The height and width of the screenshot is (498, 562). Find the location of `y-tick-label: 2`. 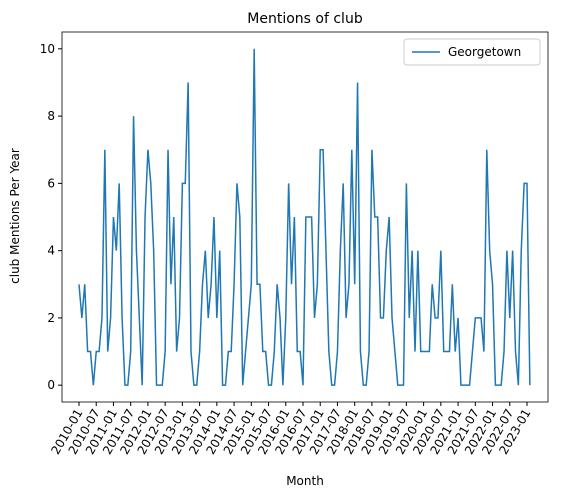

y-tick-label: 2 is located at coordinates (51, 318).